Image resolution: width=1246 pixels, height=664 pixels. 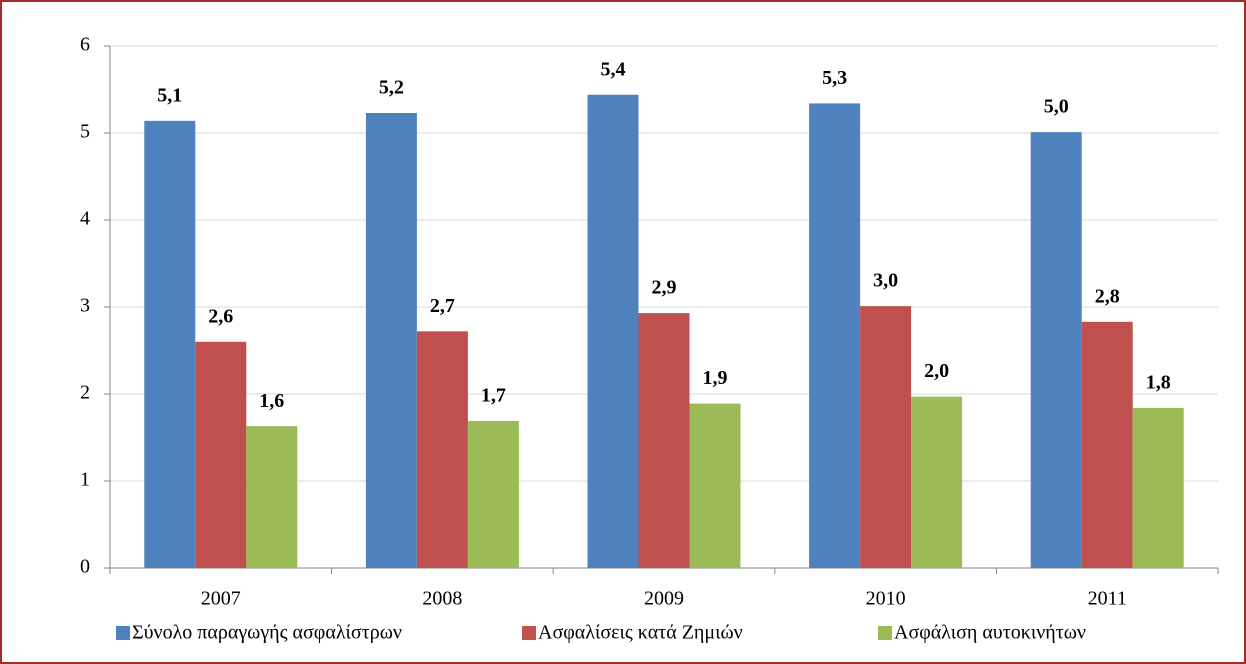 What do you see at coordinates (493, 396) in the screenshot?
I see `value-label: 1,7` at bounding box center [493, 396].